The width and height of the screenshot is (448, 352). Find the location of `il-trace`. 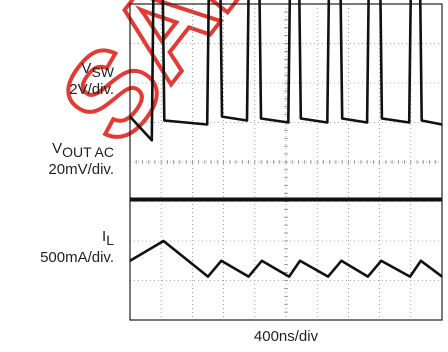

il-trace is located at coordinates (286, 258).